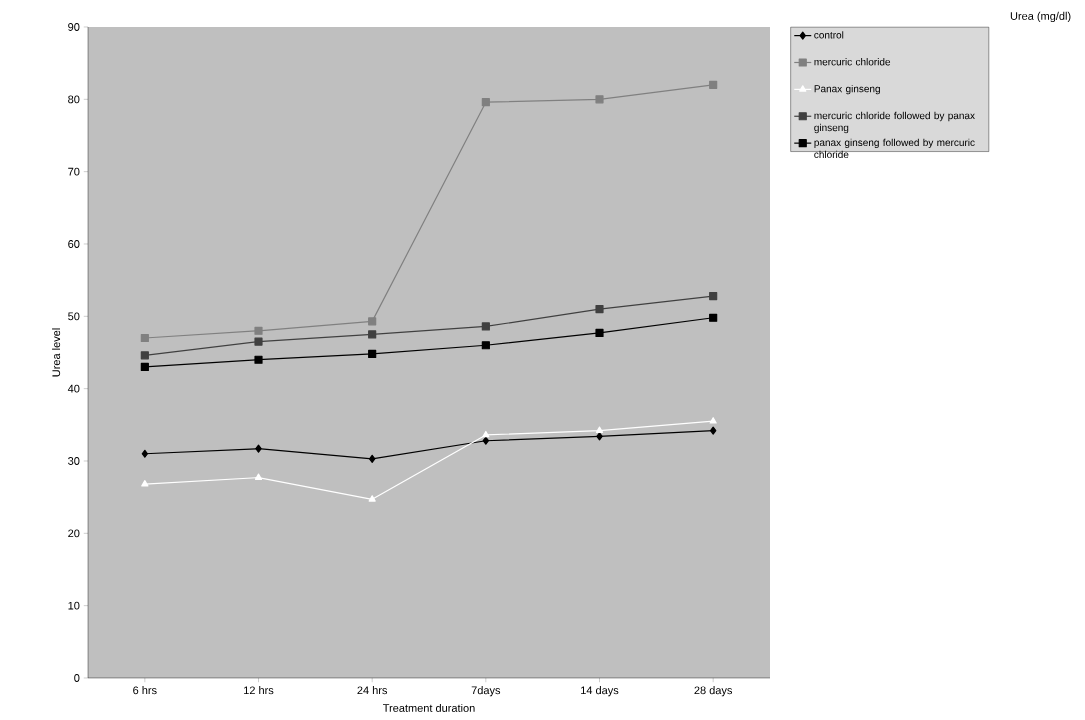 The image size is (1085, 720). What do you see at coordinates (713, 691) in the screenshot?
I see `x-tick-label: 28 days` at bounding box center [713, 691].